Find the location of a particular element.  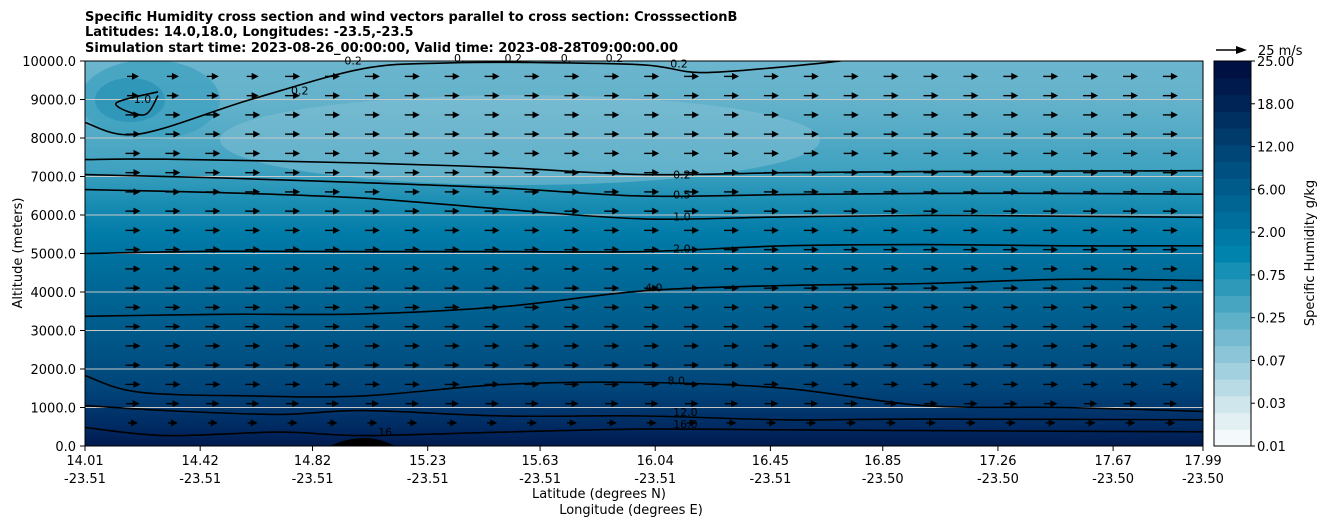

colorbar-tick-label: 2.00 is located at coordinates (1271, 233).